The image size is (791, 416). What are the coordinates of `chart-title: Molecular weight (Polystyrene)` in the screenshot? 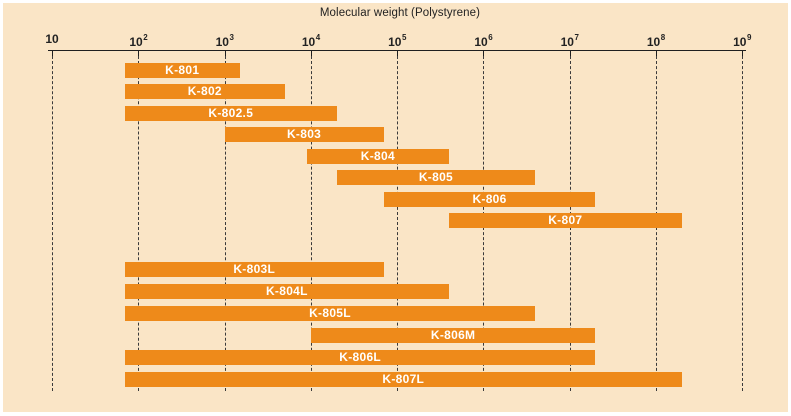 It's located at (400, 13).